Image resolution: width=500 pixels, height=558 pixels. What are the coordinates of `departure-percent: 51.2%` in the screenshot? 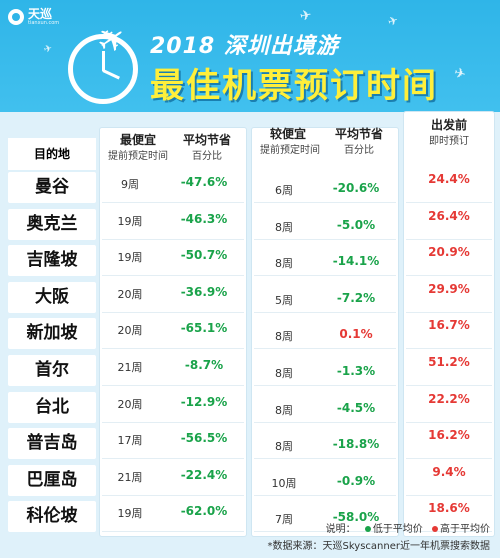 It's located at (449, 362).